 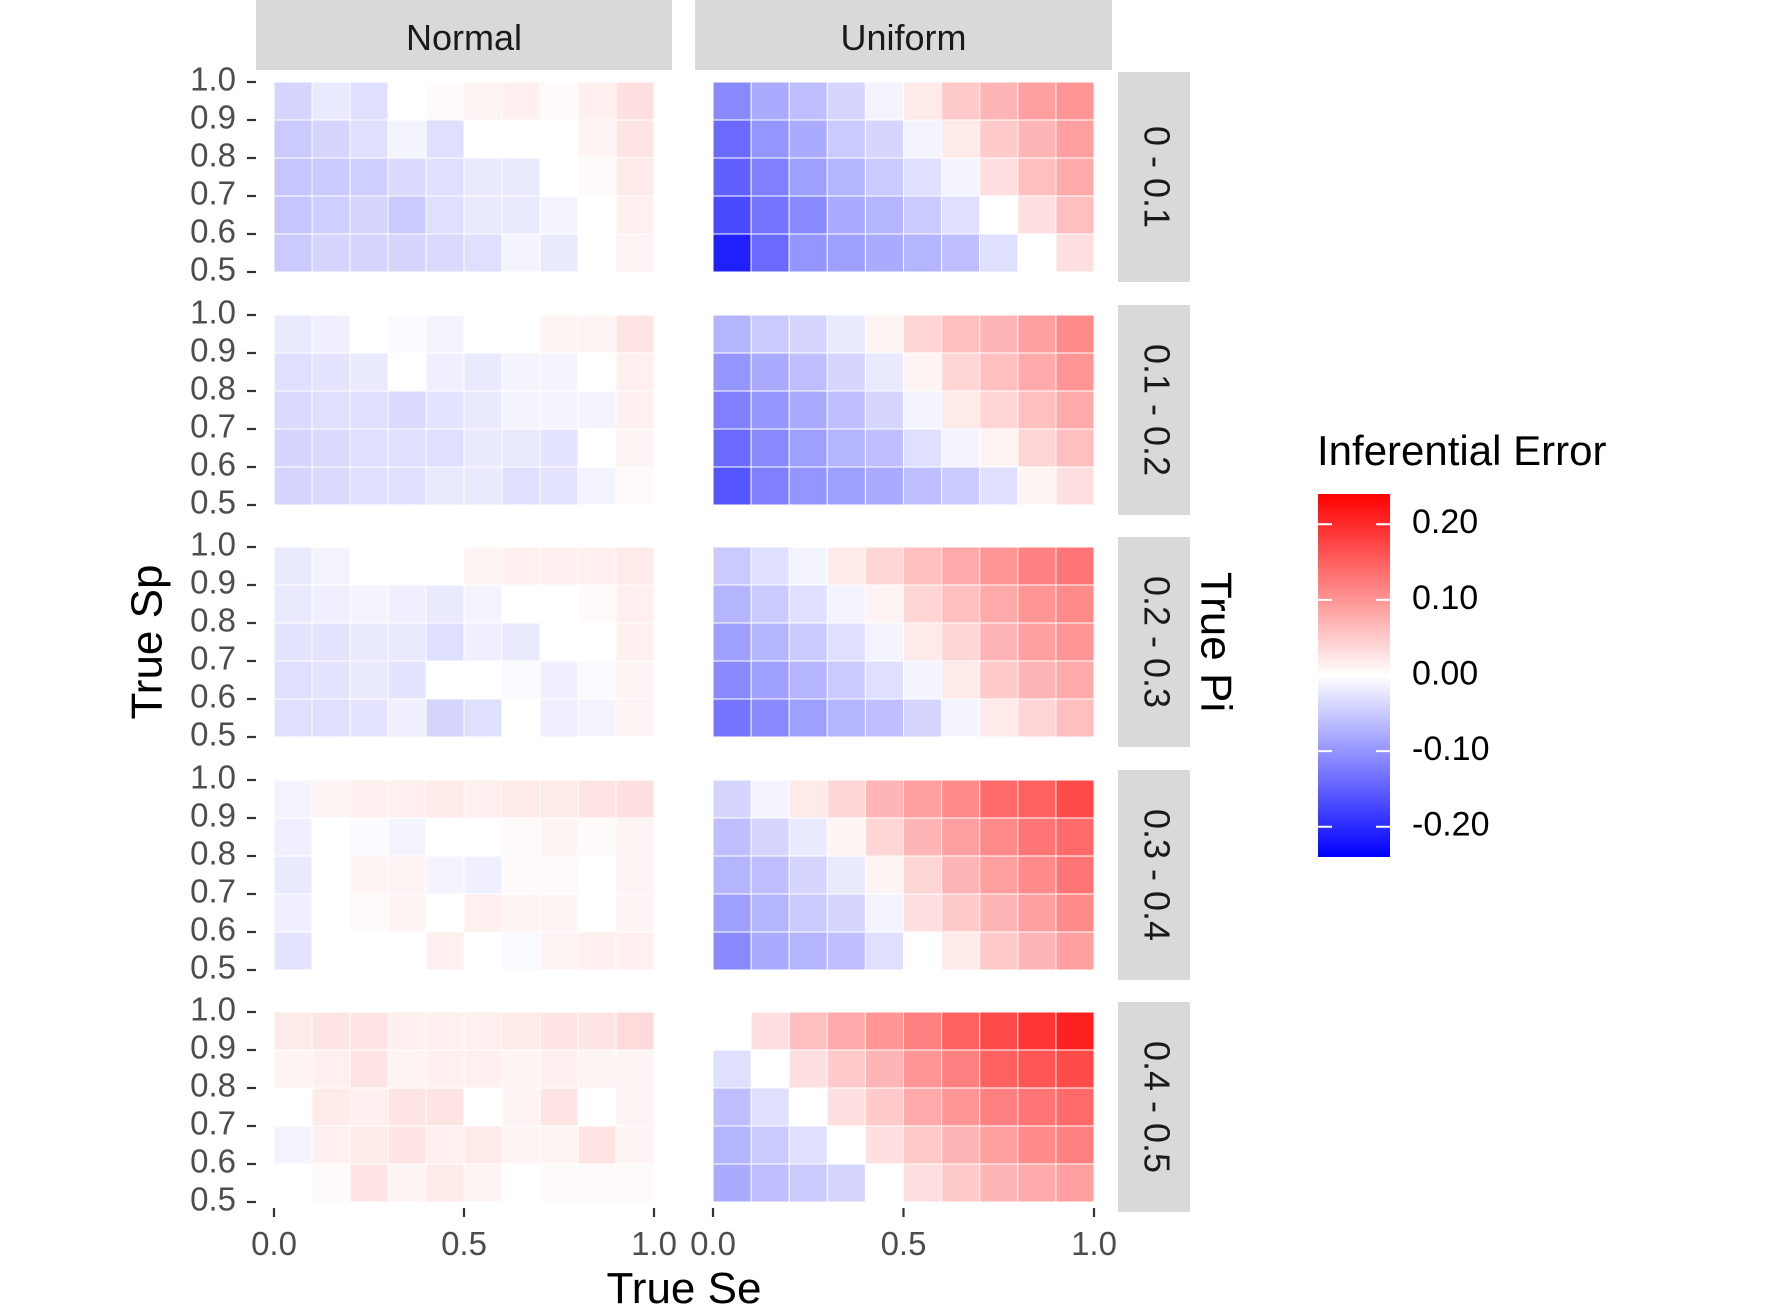 What do you see at coordinates (213, 231) in the screenshot?
I see `y-tick-label: 0.6` at bounding box center [213, 231].